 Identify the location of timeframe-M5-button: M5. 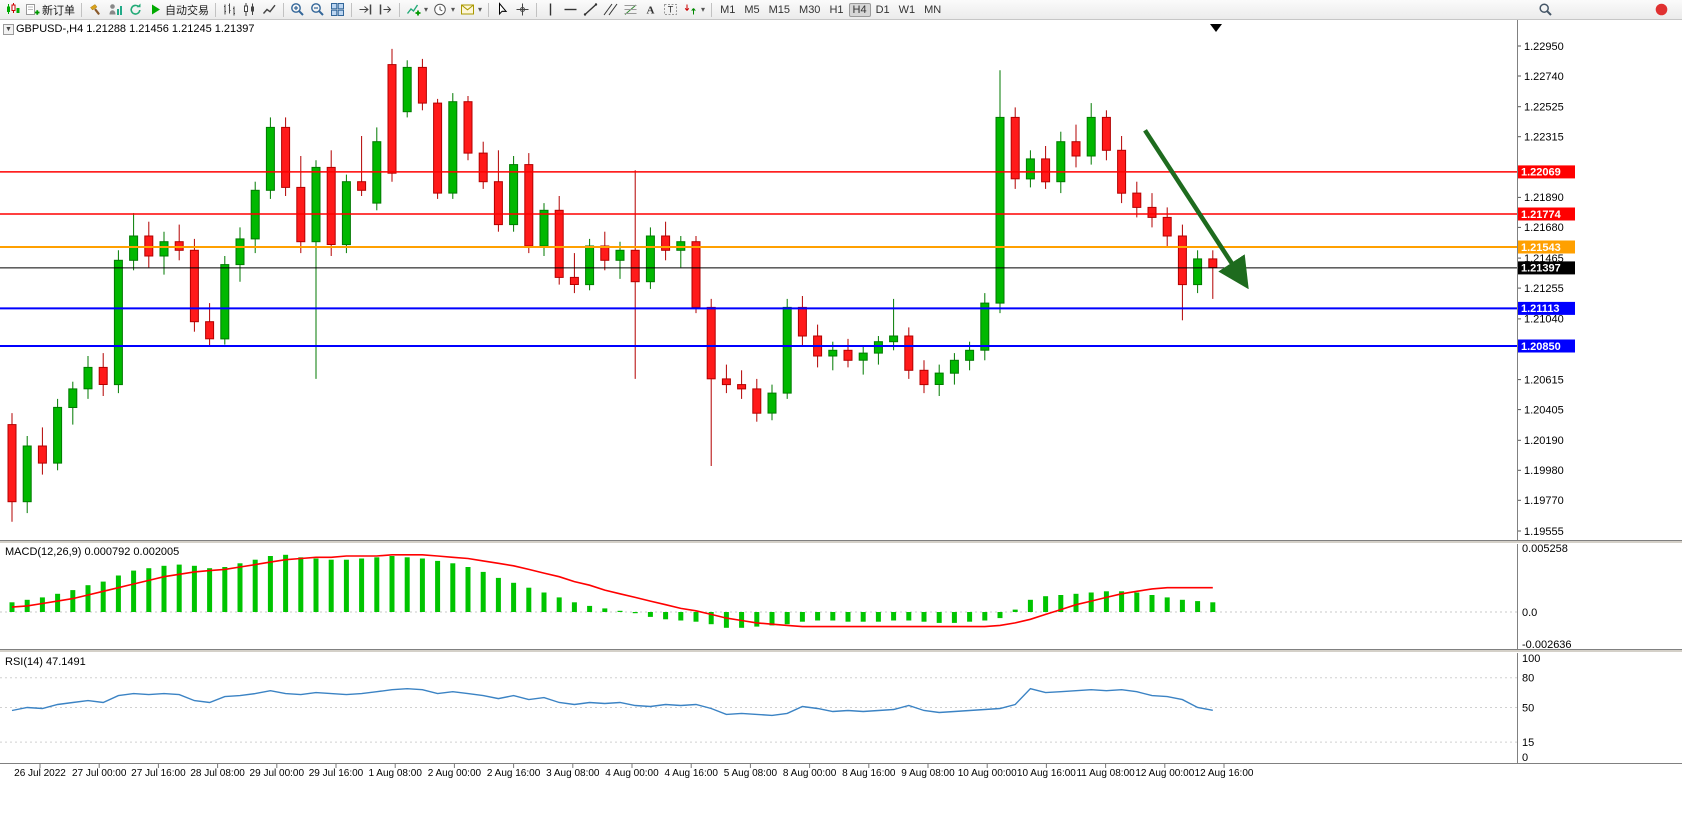
(752, 9).